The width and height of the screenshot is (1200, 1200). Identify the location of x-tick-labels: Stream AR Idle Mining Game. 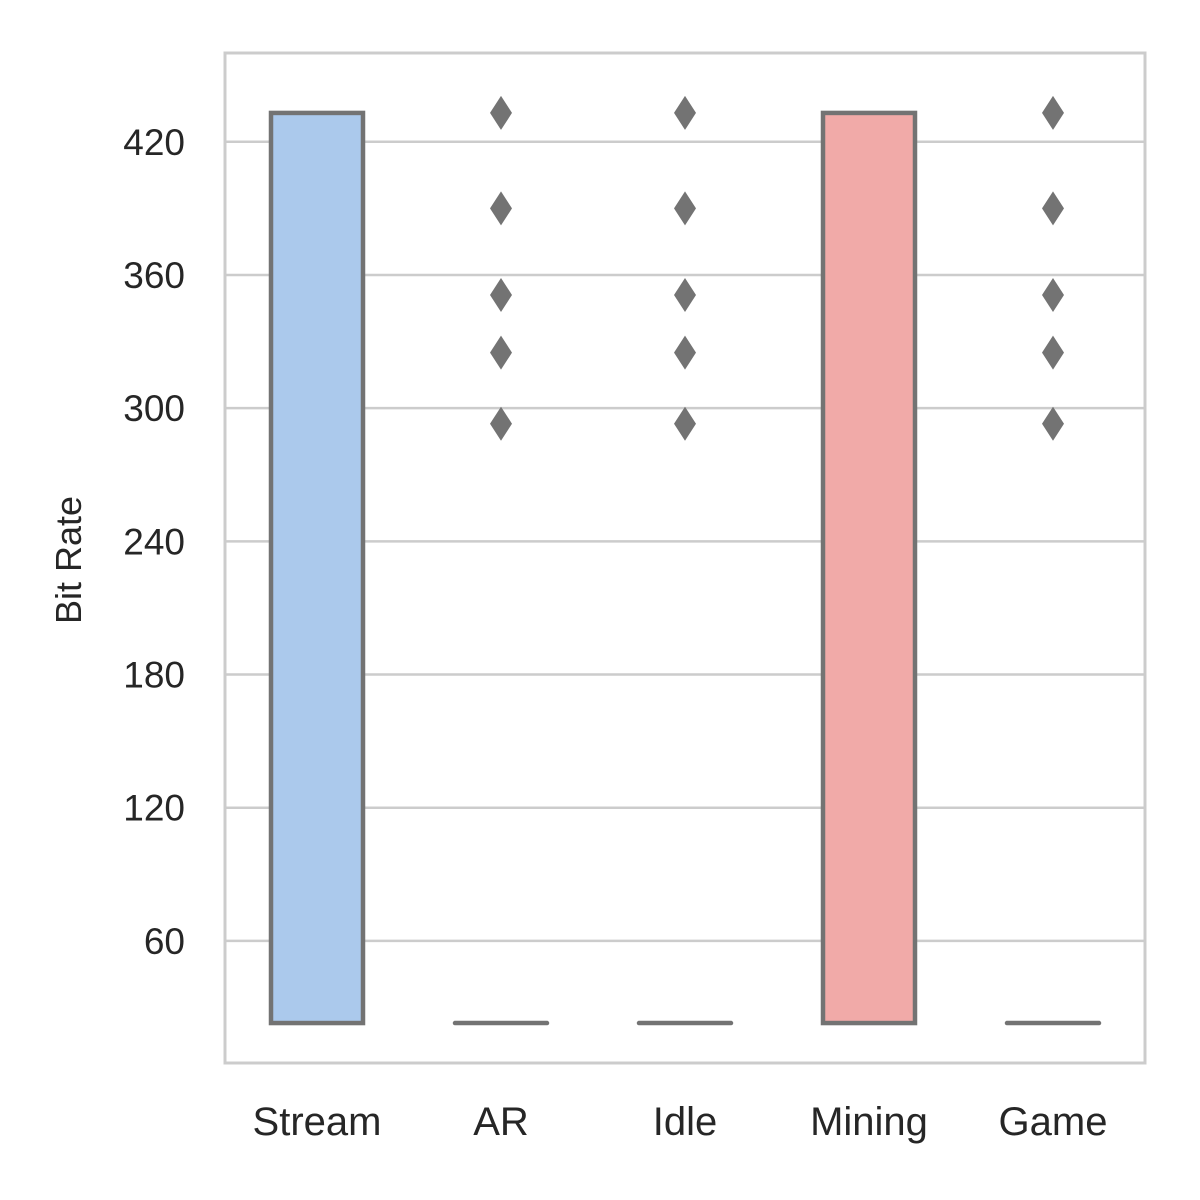
(680, 1122).